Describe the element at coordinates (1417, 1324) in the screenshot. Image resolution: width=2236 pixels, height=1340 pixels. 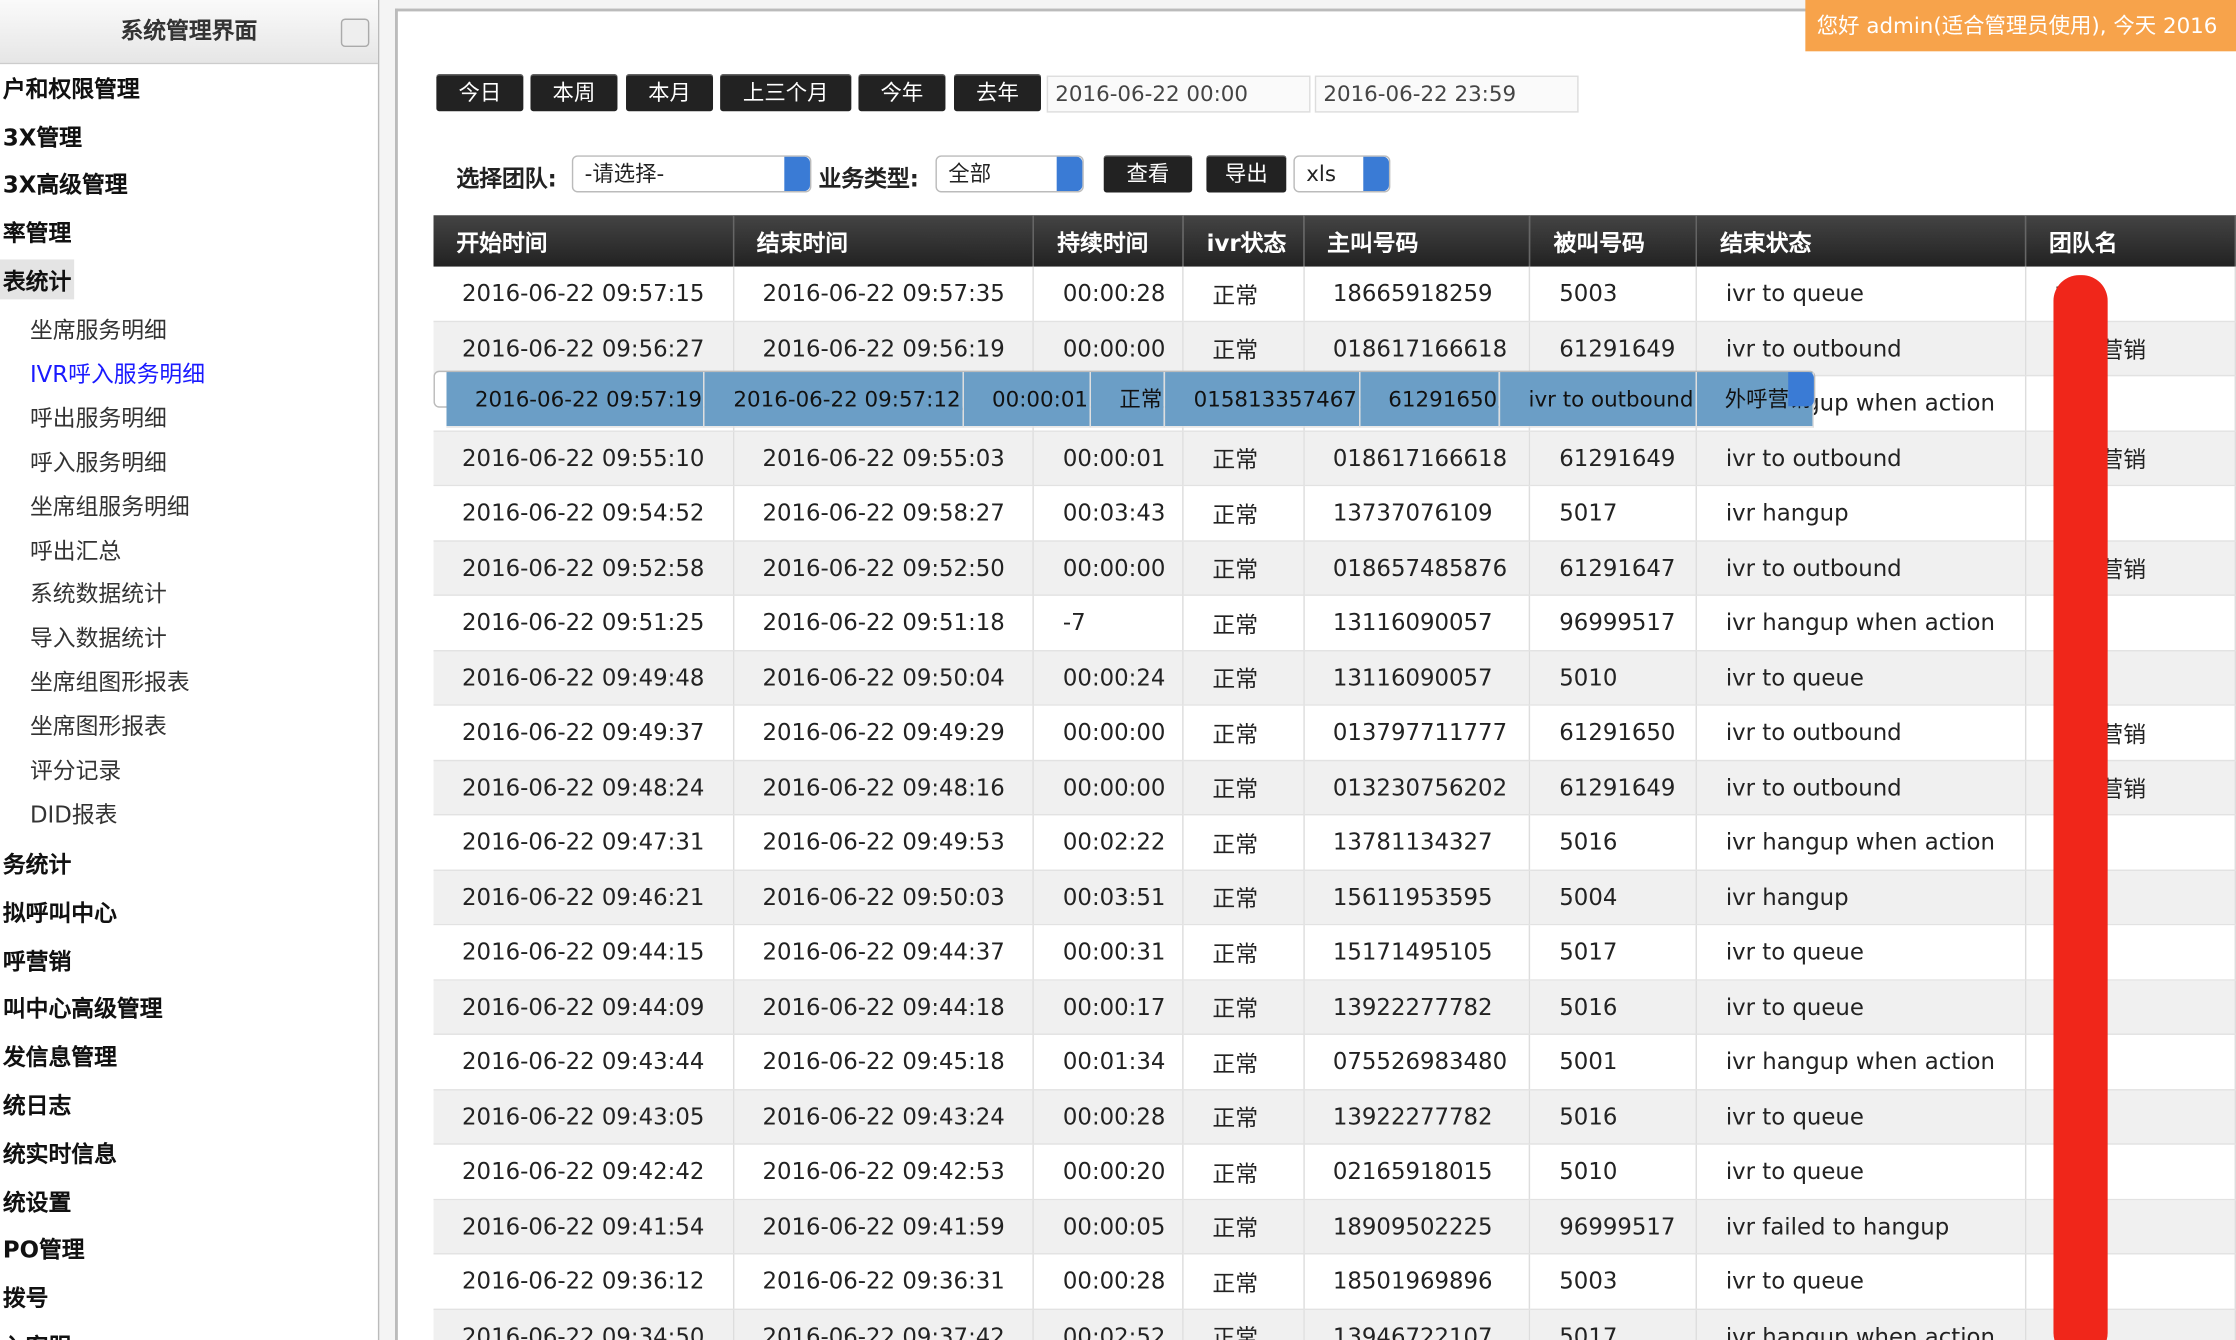
I see `table-cell: 13946722107` at that location.